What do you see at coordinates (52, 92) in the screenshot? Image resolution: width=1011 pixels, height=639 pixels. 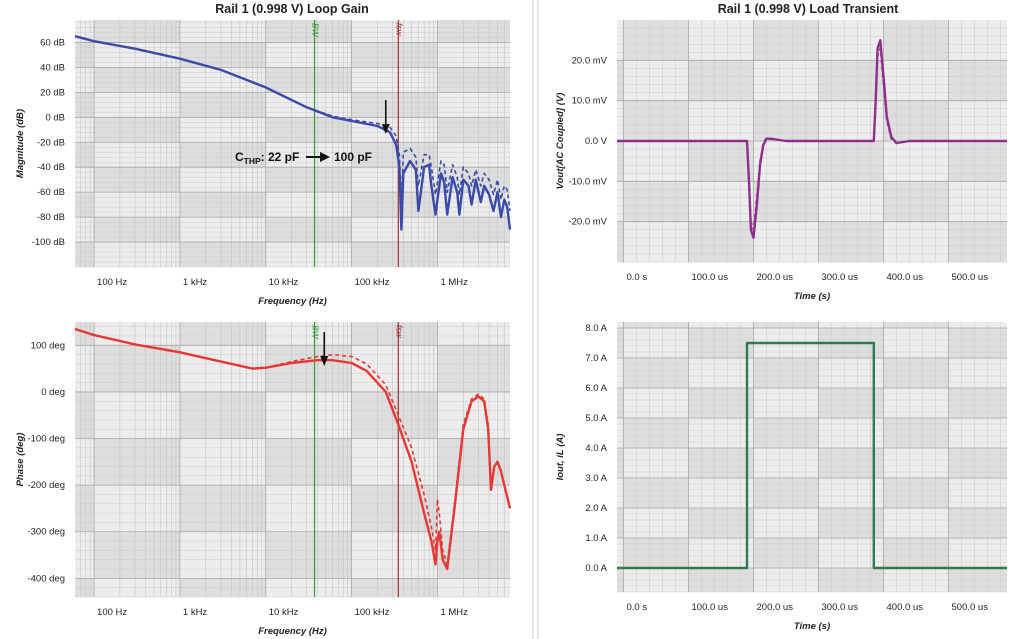 I see `mag-y-tick-label: 20 dB` at bounding box center [52, 92].